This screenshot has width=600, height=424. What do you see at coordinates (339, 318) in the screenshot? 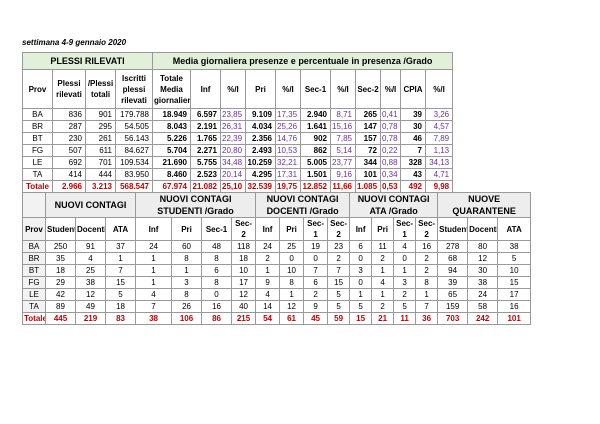
I see `cell: 59` at bounding box center [339, 318].